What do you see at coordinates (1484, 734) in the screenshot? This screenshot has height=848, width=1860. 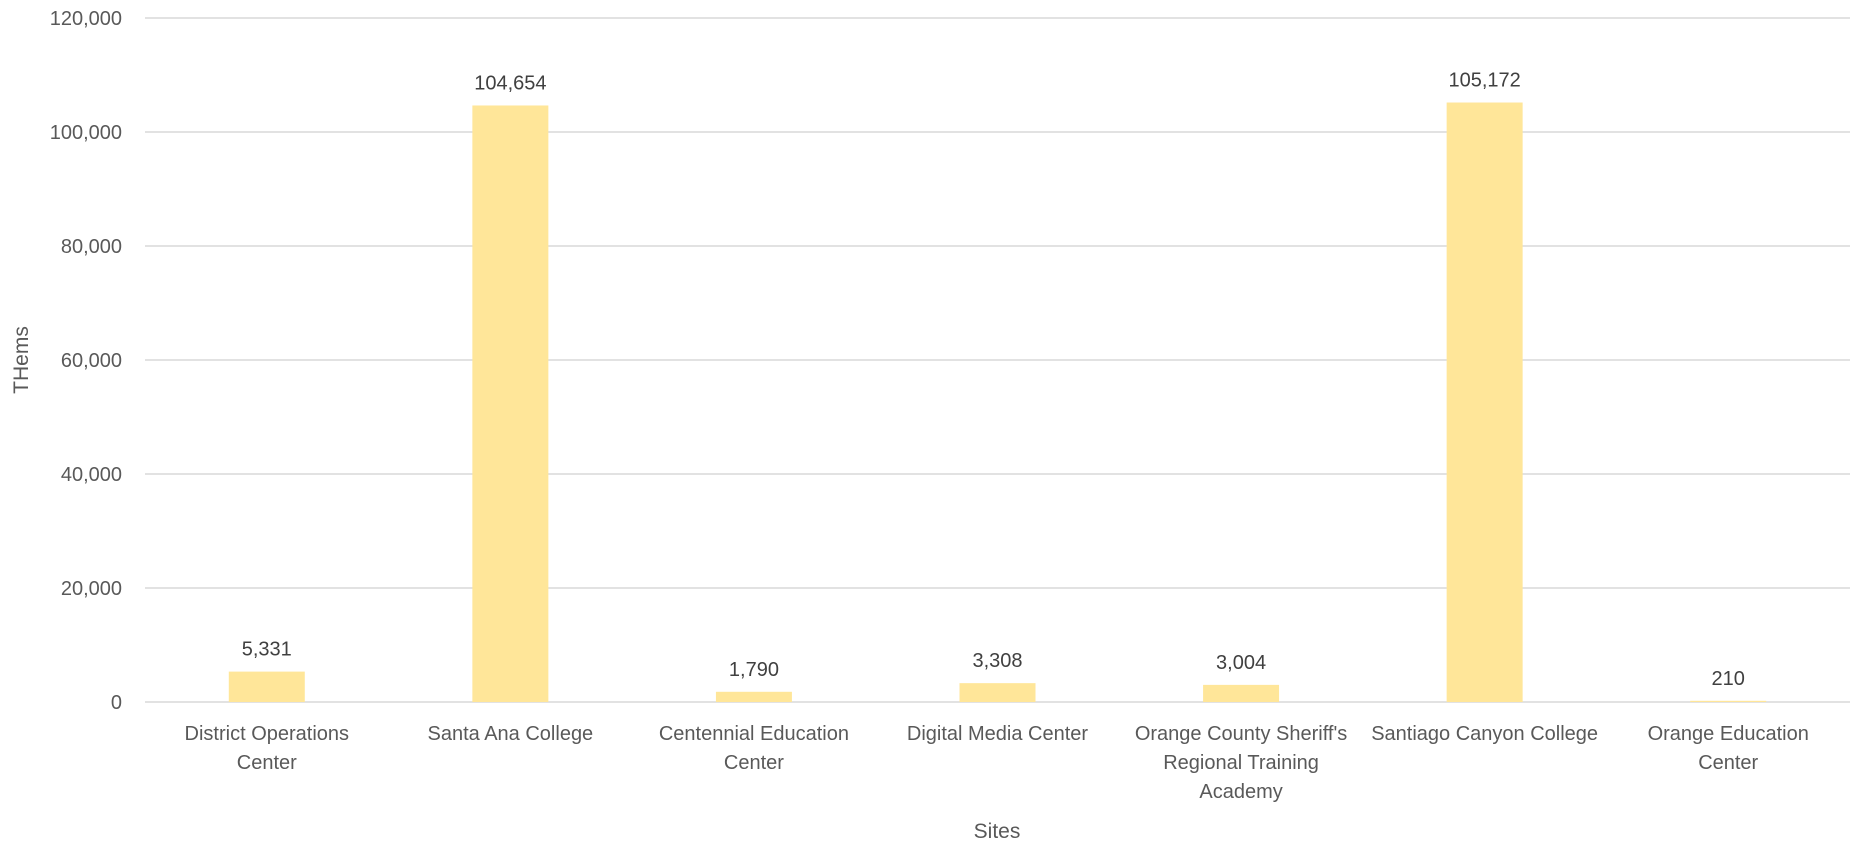 I see `x-category-label: Santiago Canyon College` at bounding box center [1484, 734].